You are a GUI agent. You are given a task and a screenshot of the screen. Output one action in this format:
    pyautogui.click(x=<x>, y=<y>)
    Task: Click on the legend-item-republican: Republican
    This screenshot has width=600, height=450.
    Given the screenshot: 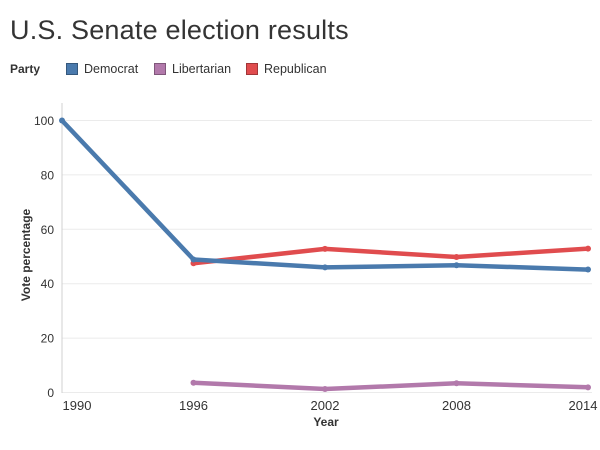 What is the action you would take?
    pyautogui.click(x=286, y=69)
    